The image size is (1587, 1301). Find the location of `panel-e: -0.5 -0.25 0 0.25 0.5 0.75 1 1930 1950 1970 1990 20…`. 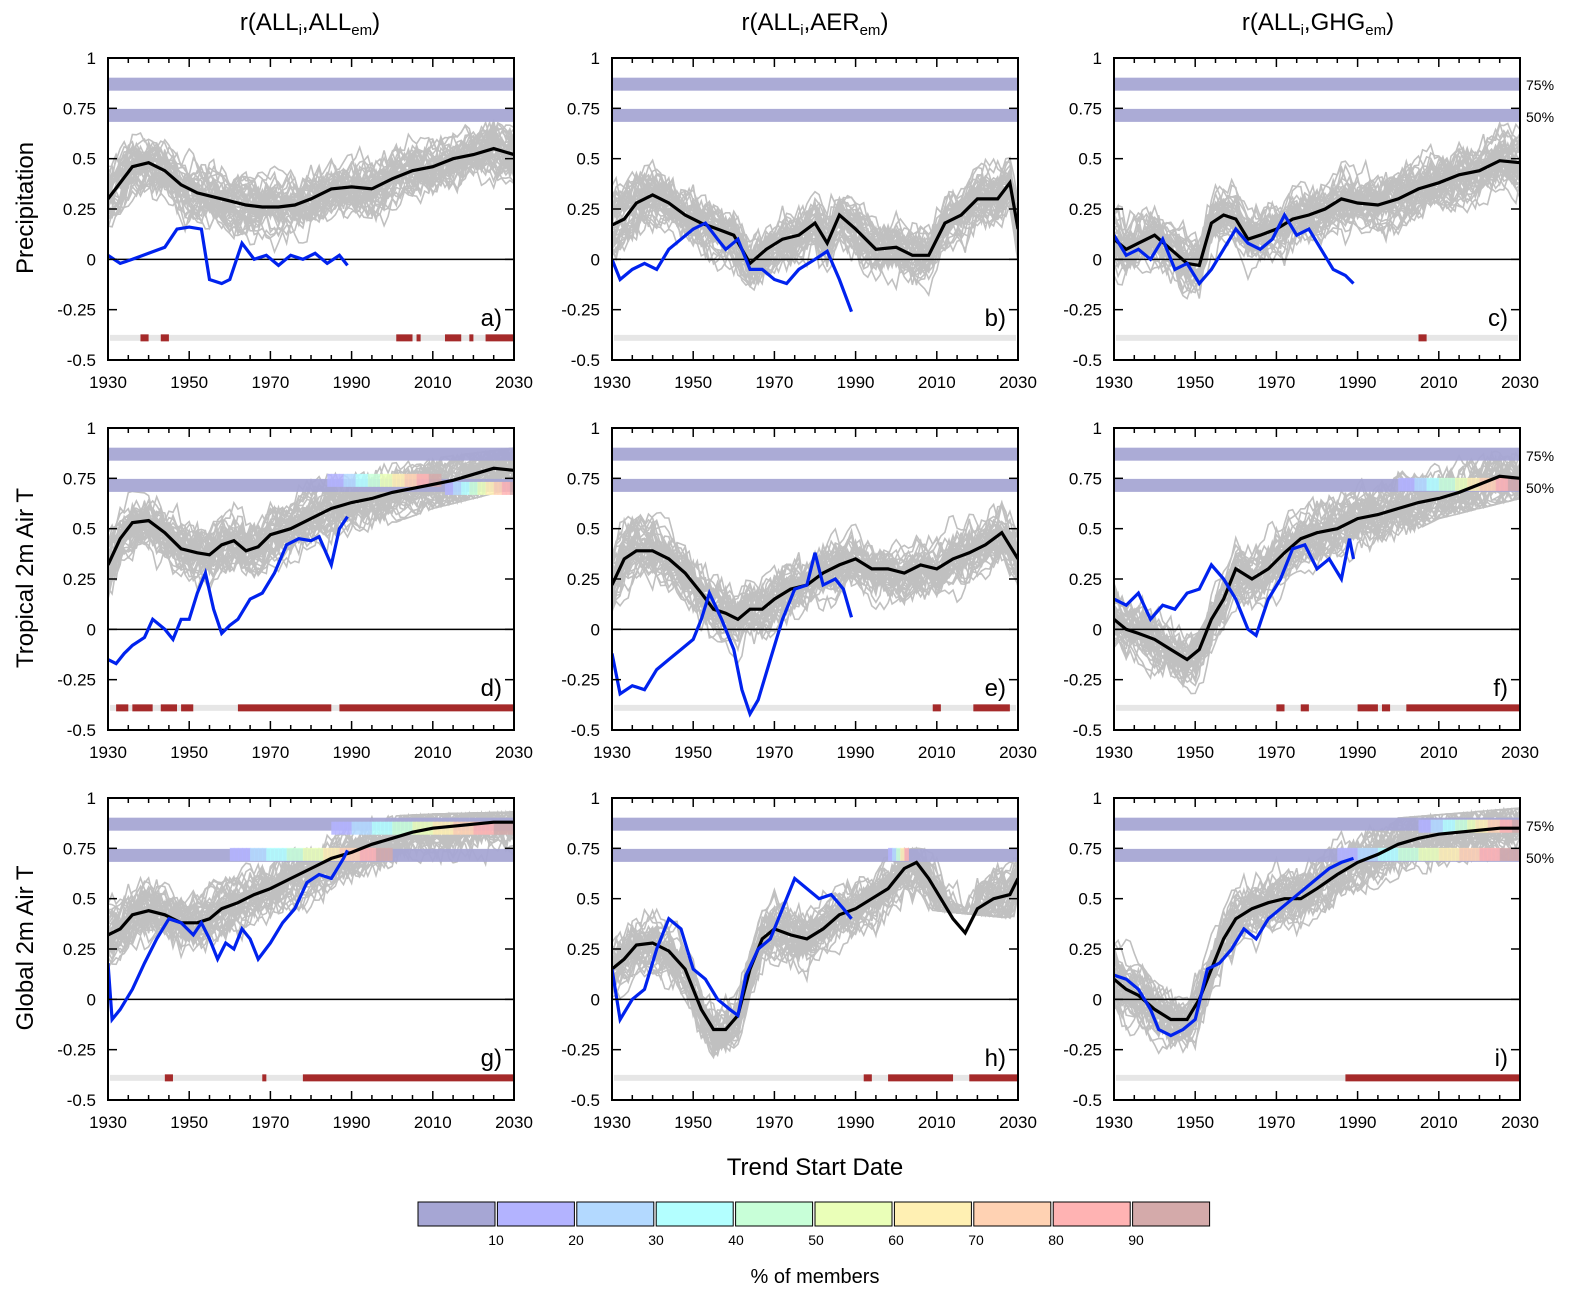

panel-e: -0.5 -0.25 0 0.25 0.5 0.75 1 1930 1950 1970 1990 20… is located at coordinates (799, 590).